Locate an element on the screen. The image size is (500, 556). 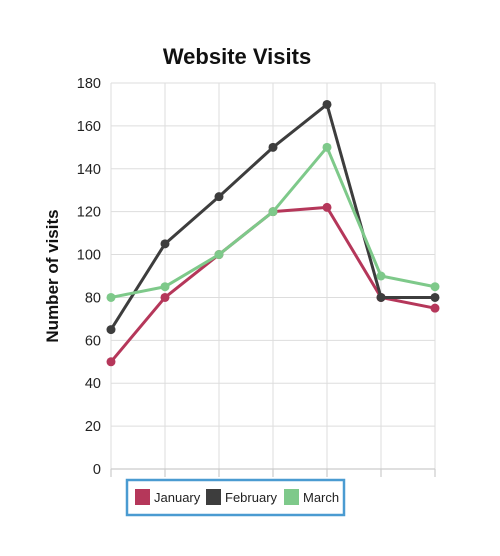
y-tick-label: 20 is located at coordinates (93, 427).